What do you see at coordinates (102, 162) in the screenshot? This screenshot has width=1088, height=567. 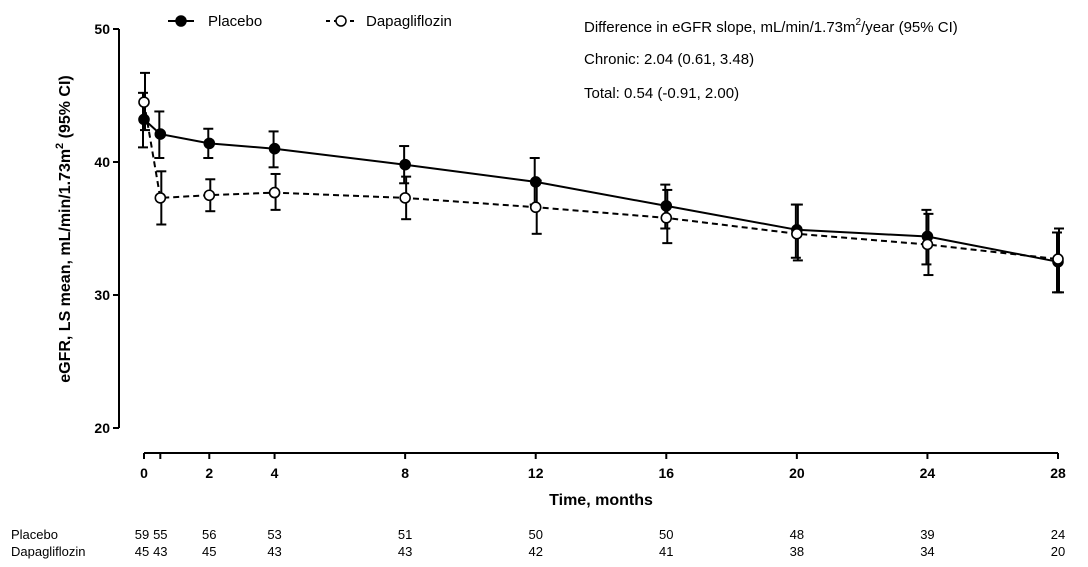 I see `y-tick-label: 40` at bounding box center [102, 162].